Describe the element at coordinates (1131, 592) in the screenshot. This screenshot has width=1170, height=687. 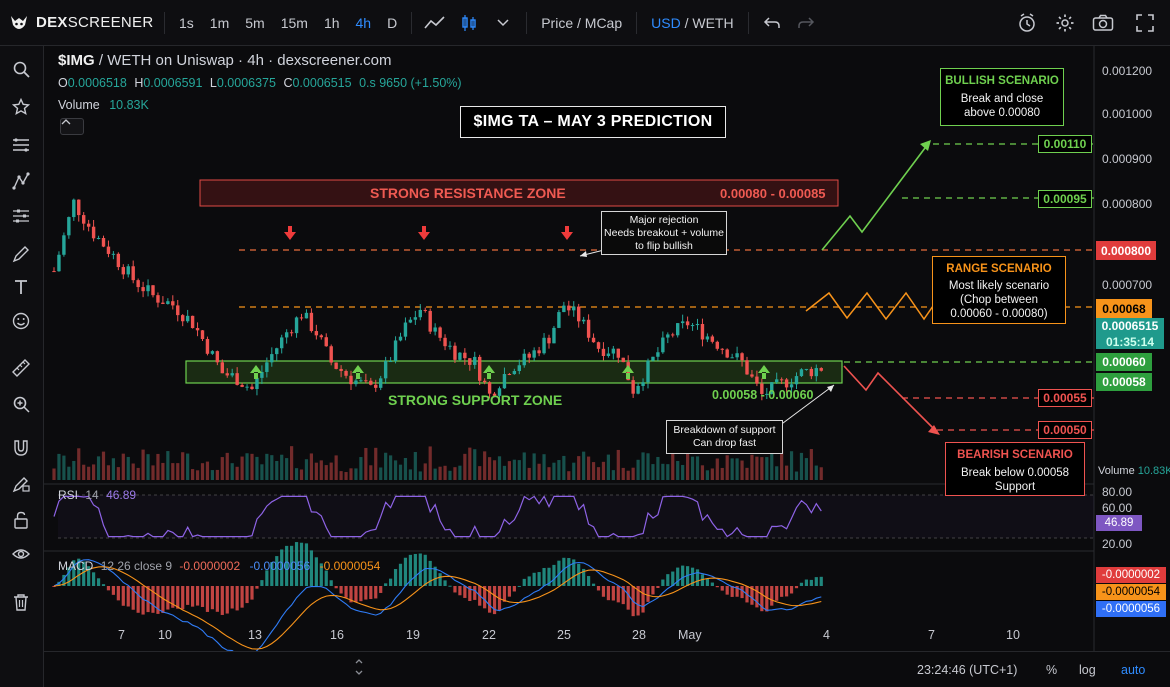
I see `macd-tag-2: -0.0000054` at that location.